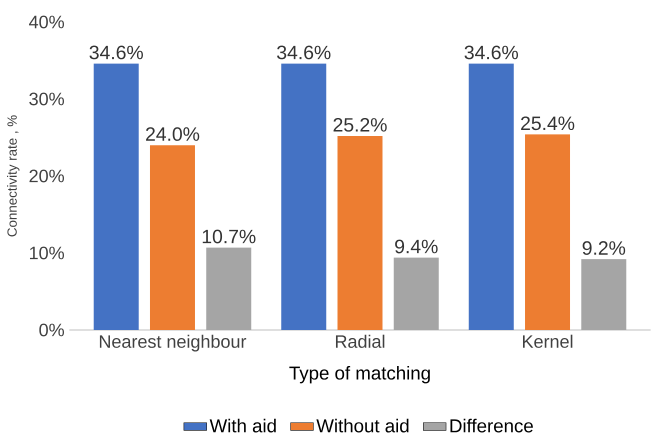  I want to click on data-label: 24.0%, so click(173, 134).